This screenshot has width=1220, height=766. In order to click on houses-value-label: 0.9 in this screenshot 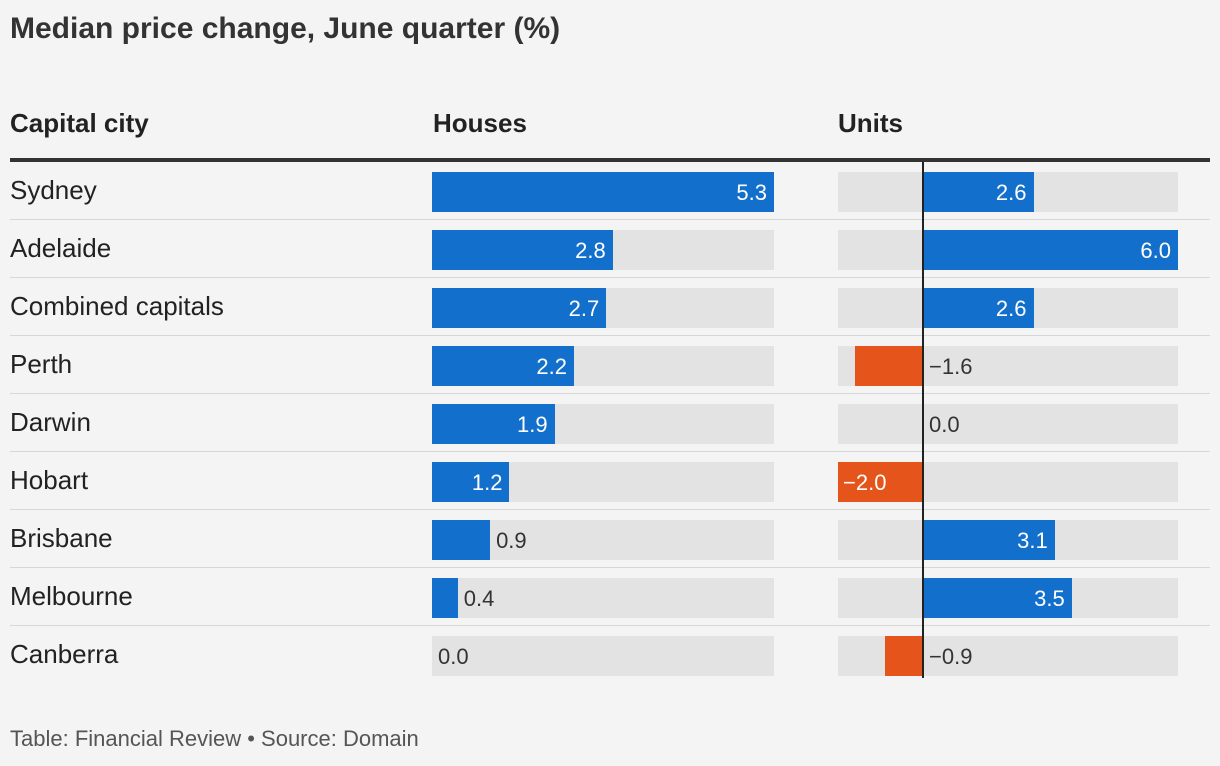, I will do `click(511, 540)`.